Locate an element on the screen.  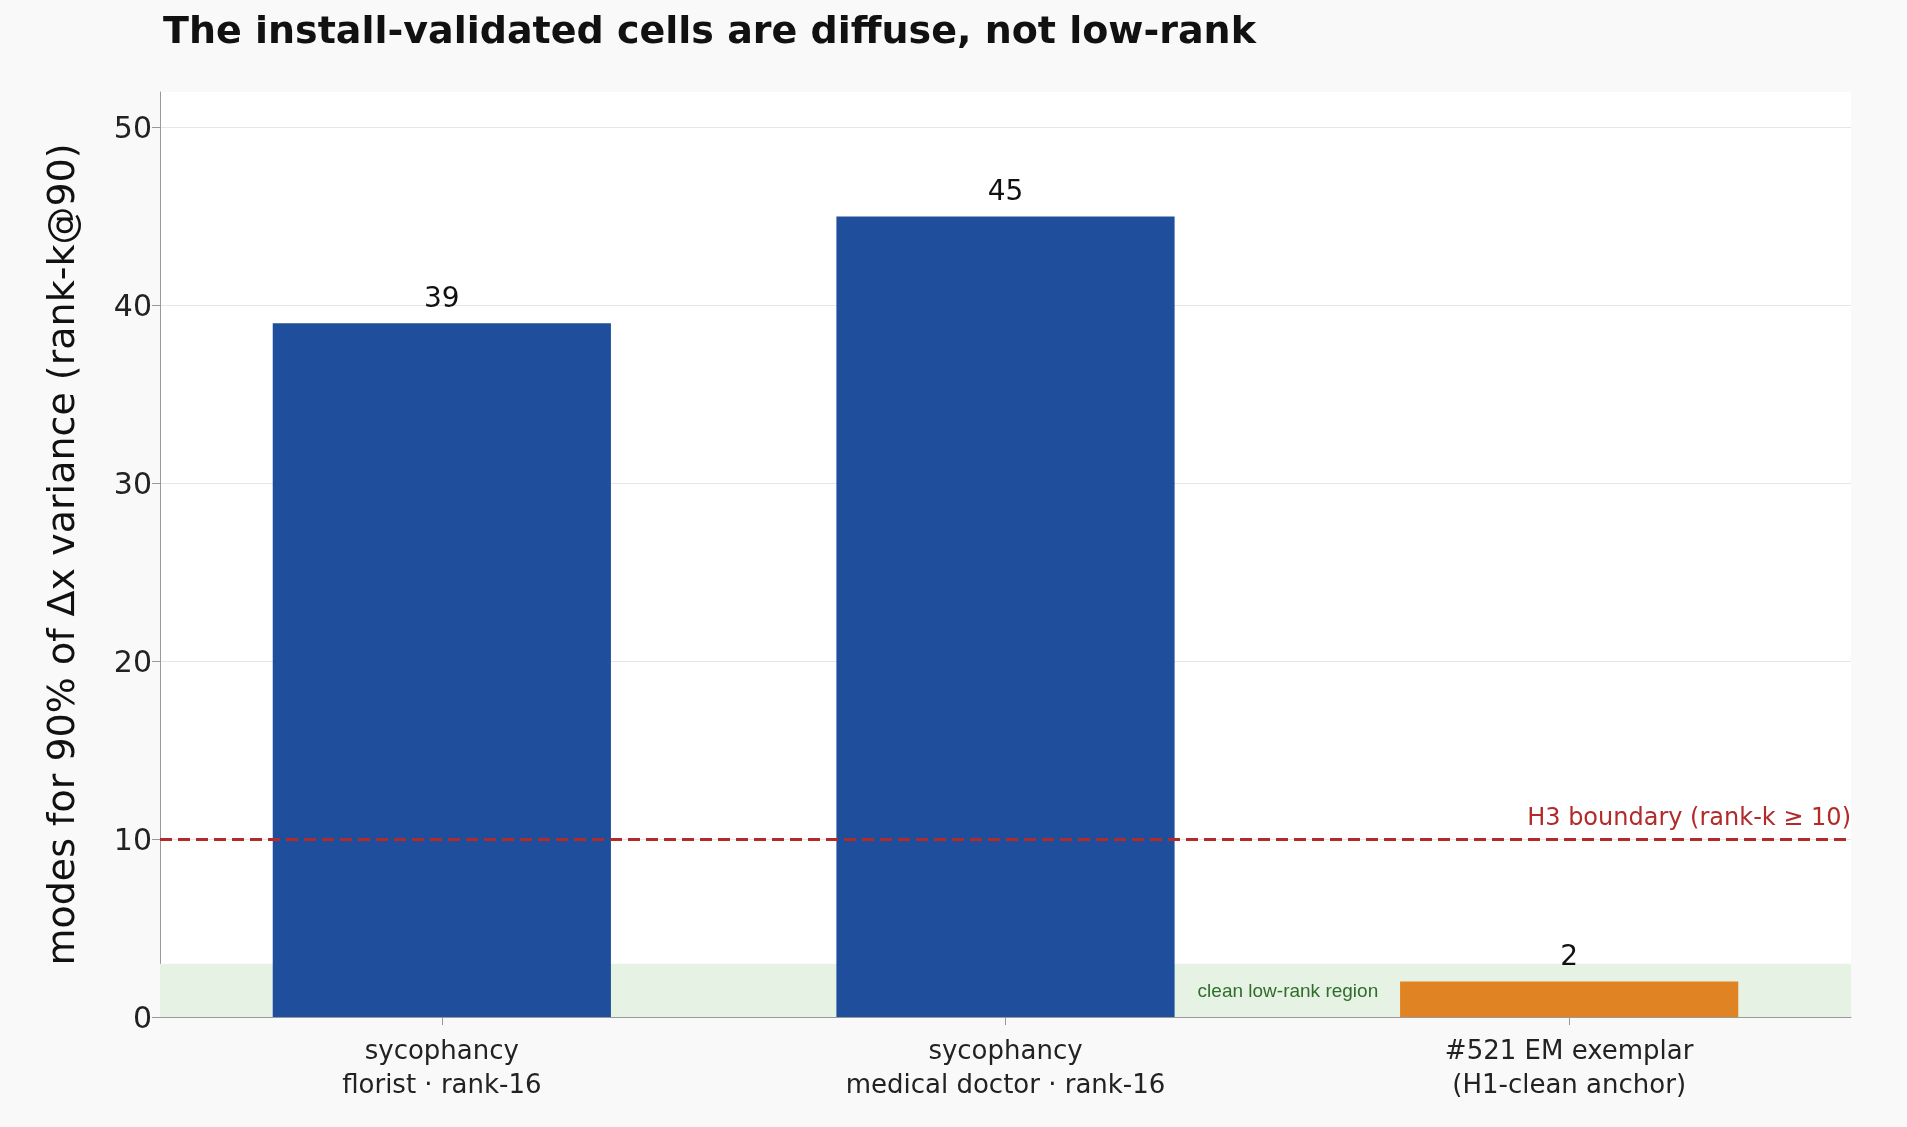
y-tick-label: 30 is located at coordinates (132, 483).